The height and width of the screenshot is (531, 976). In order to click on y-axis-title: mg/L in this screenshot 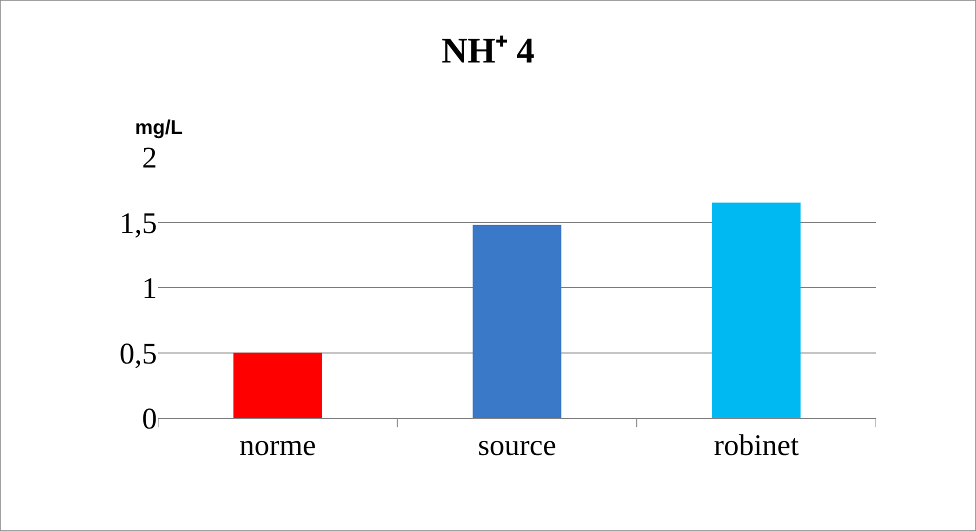, I will do `click(159, 128)`.